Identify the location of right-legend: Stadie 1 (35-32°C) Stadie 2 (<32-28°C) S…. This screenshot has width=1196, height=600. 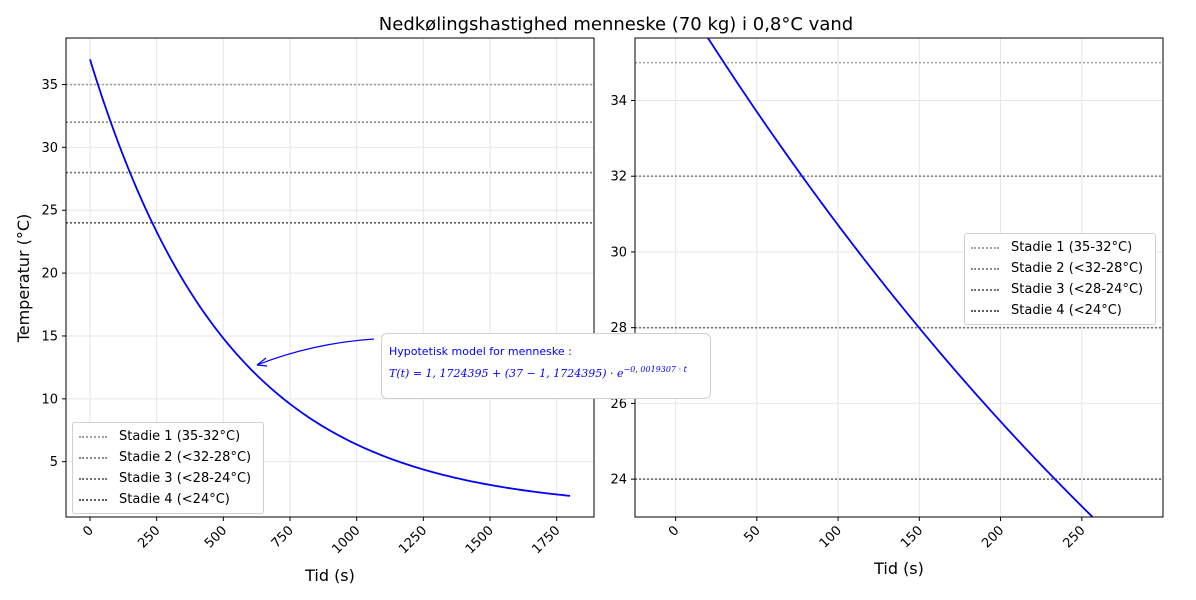
(1060, 279).